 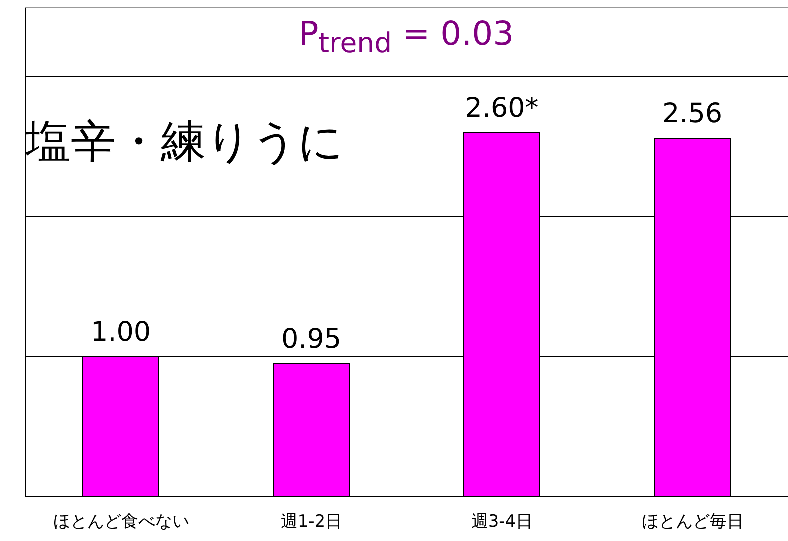 What do you see at coordinates (311, 339) in the screenshot?
I see `data-label: 0.95` at bounding box center [311, 339].